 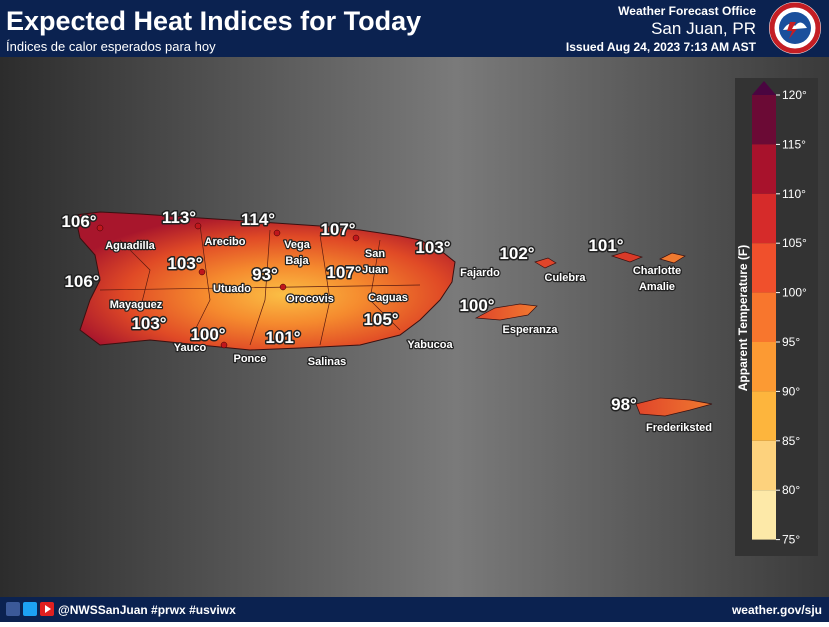 I want to click on legend-tick-label: 105°, so click(x=794, y=243).